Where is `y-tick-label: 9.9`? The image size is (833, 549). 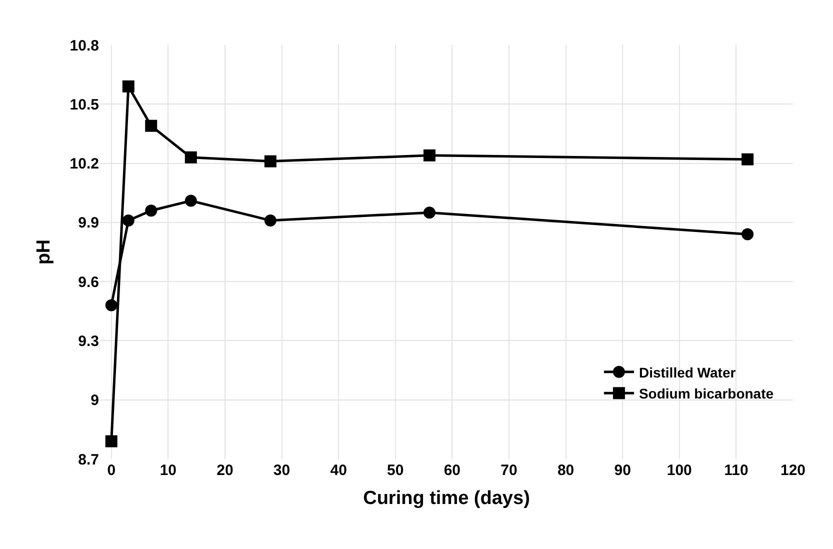
y-tick-label: 9.9 is located at coordinates (88, 223).